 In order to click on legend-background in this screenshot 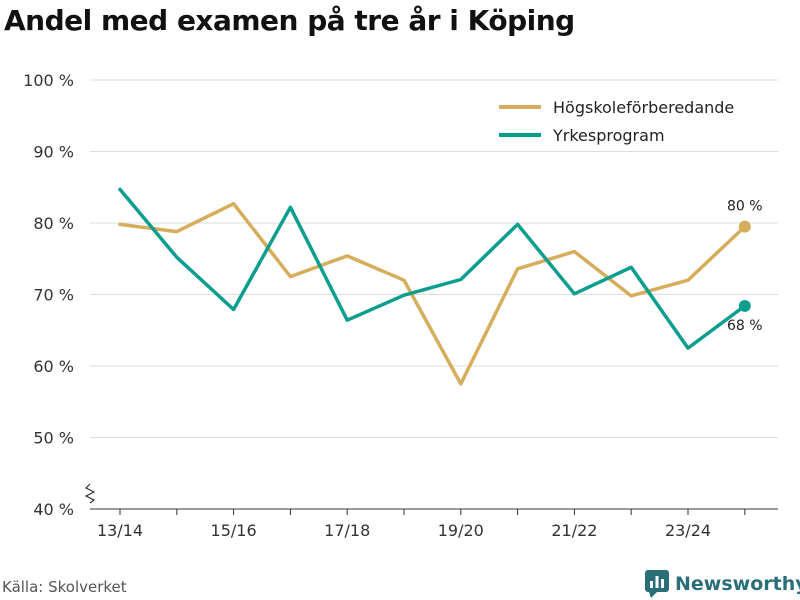, I will do `click(627, 121)`.